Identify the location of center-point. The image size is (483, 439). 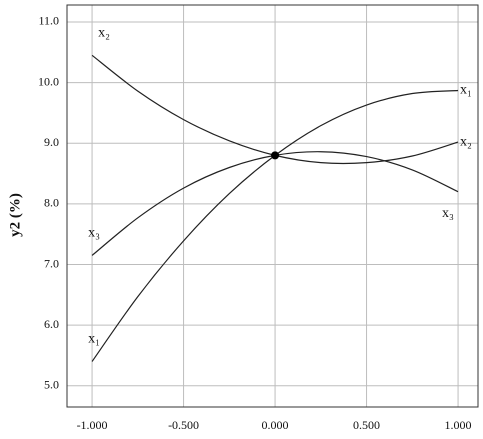
(275, 155).